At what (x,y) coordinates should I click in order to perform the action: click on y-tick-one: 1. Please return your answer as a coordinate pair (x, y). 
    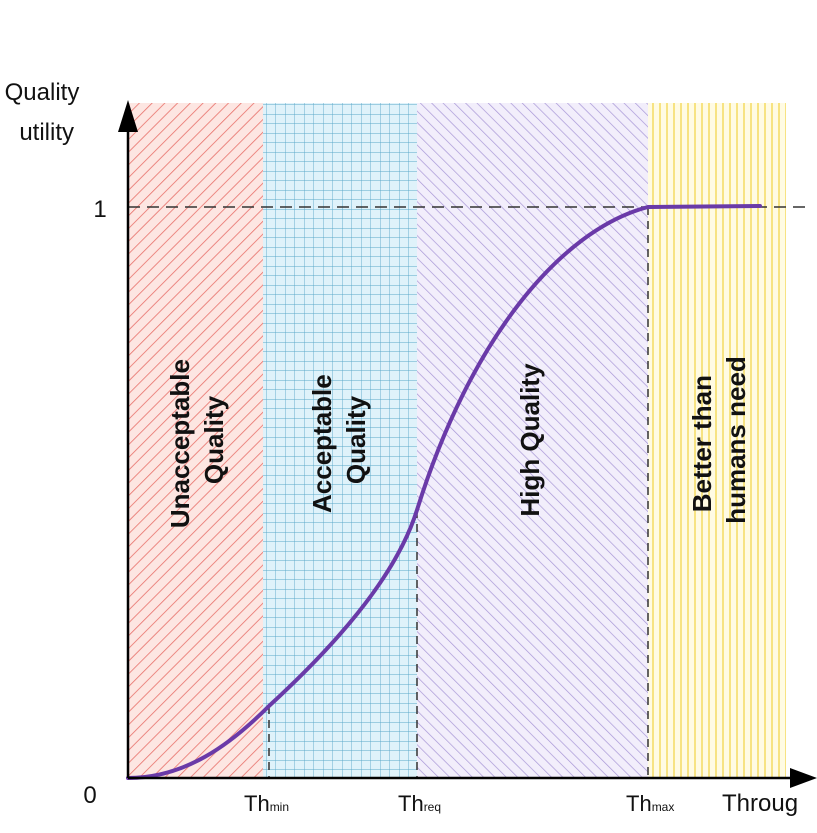
    Looking at the image, I should click on (99, 209).